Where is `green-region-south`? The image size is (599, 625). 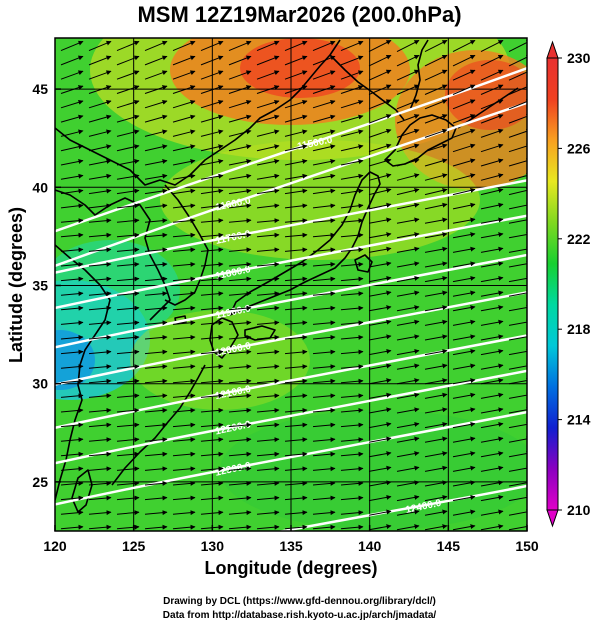 green-region-south is located at coordinates (373, 470).